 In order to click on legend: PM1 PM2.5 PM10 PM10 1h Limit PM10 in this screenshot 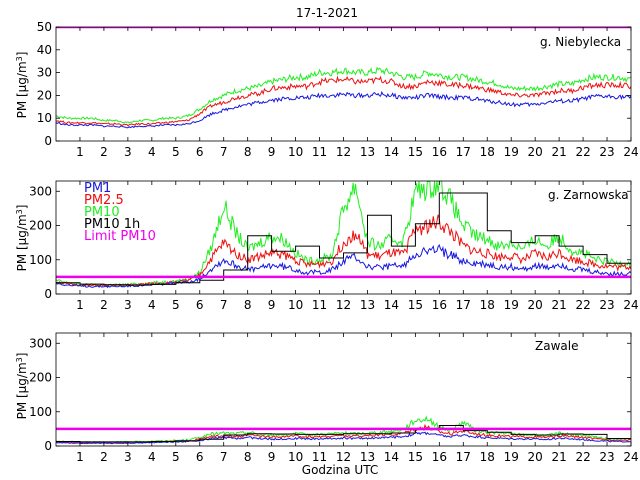, I will do `click(120, 212)`.